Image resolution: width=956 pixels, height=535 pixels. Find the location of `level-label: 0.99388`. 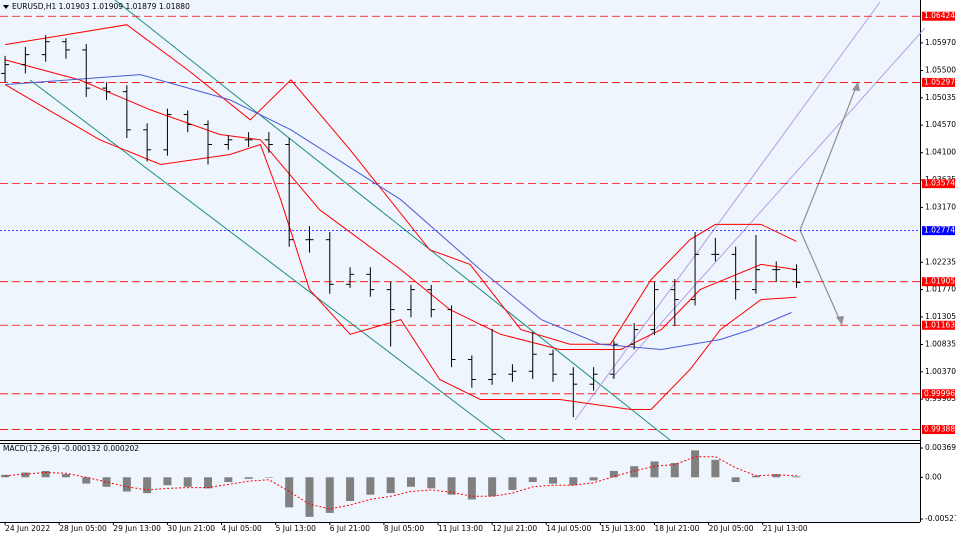

level-label: 0.99388 is located at coordinates (939, 429).